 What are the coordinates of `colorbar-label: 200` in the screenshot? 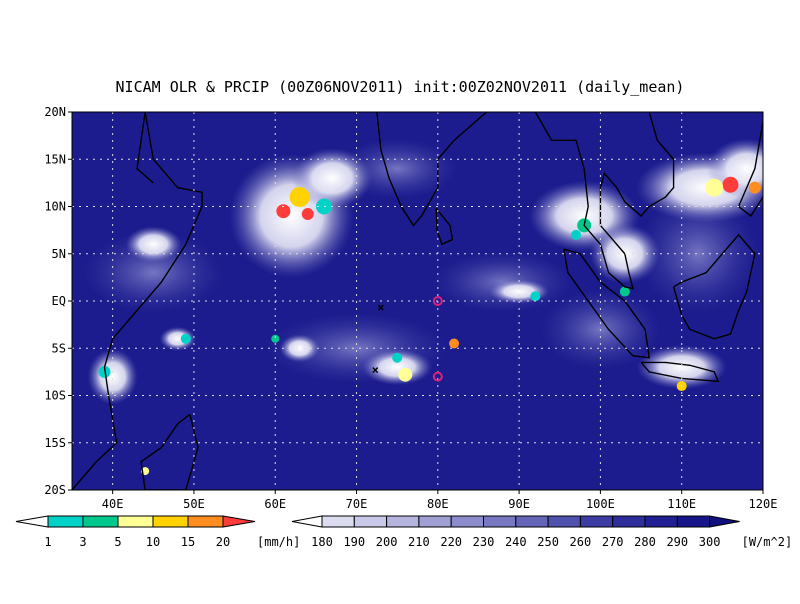 It's located at (387, 542).